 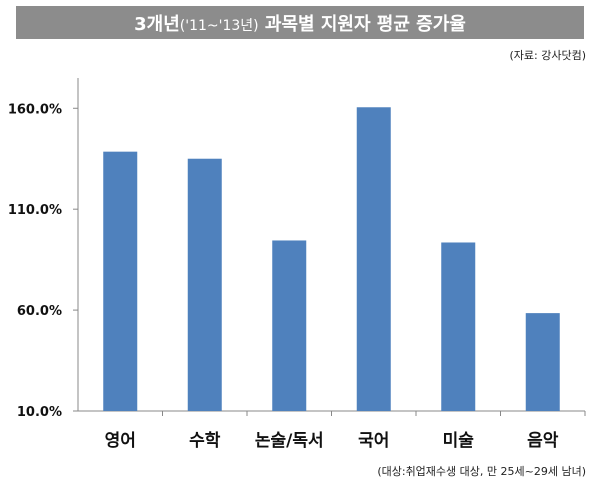 What do you see at coordinates (547, 55) in the screenshot?
I see `source-note: (자료: 강사닷컴)` at bounding box center [547, 55].